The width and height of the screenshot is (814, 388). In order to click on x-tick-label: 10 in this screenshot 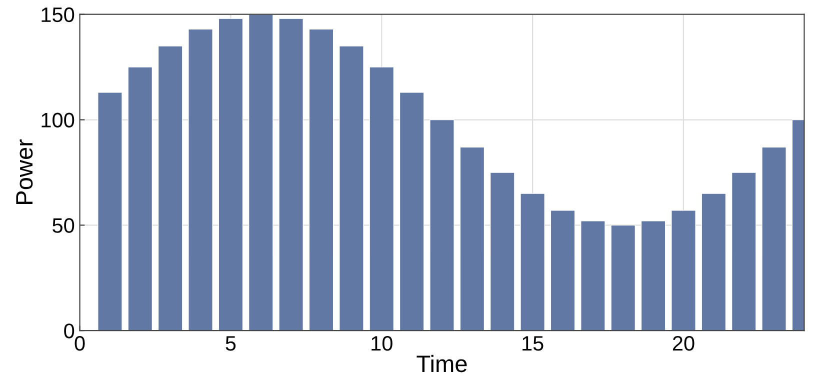, I will do `click(382, 343)`.